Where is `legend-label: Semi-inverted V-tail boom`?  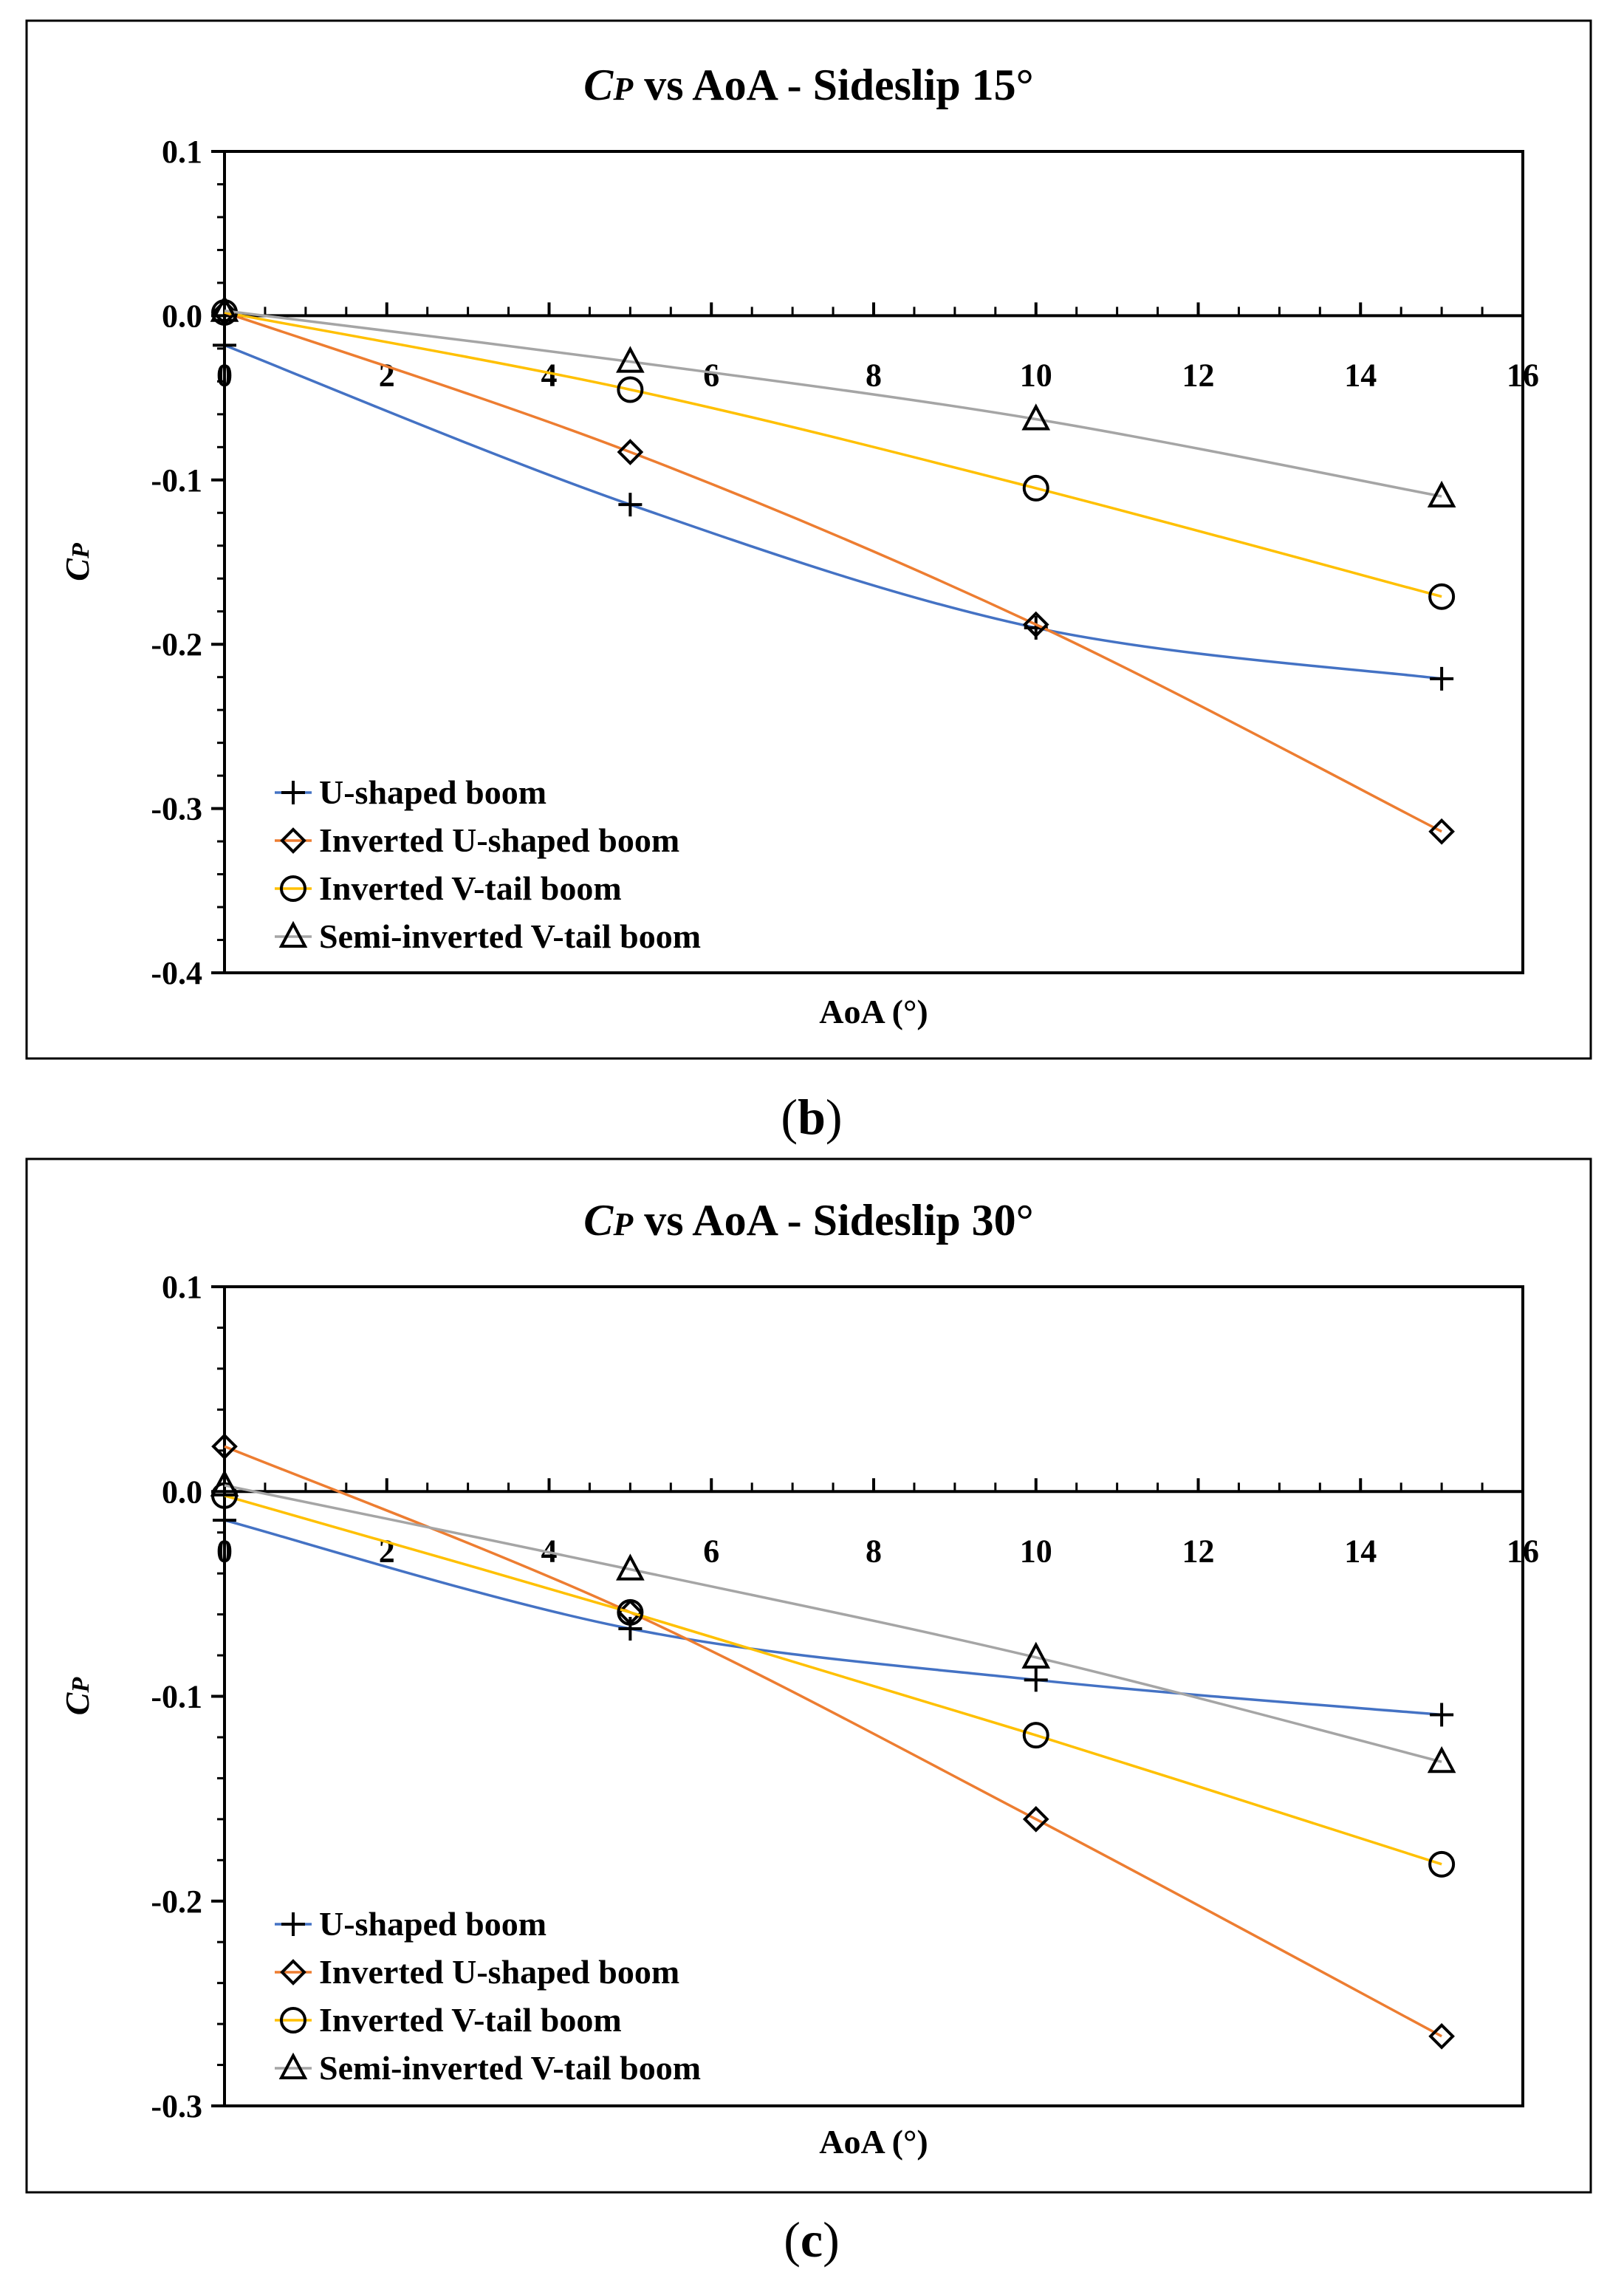
legend-label: Semi-inverted V-tail boom is located at coordinates (510, 936).